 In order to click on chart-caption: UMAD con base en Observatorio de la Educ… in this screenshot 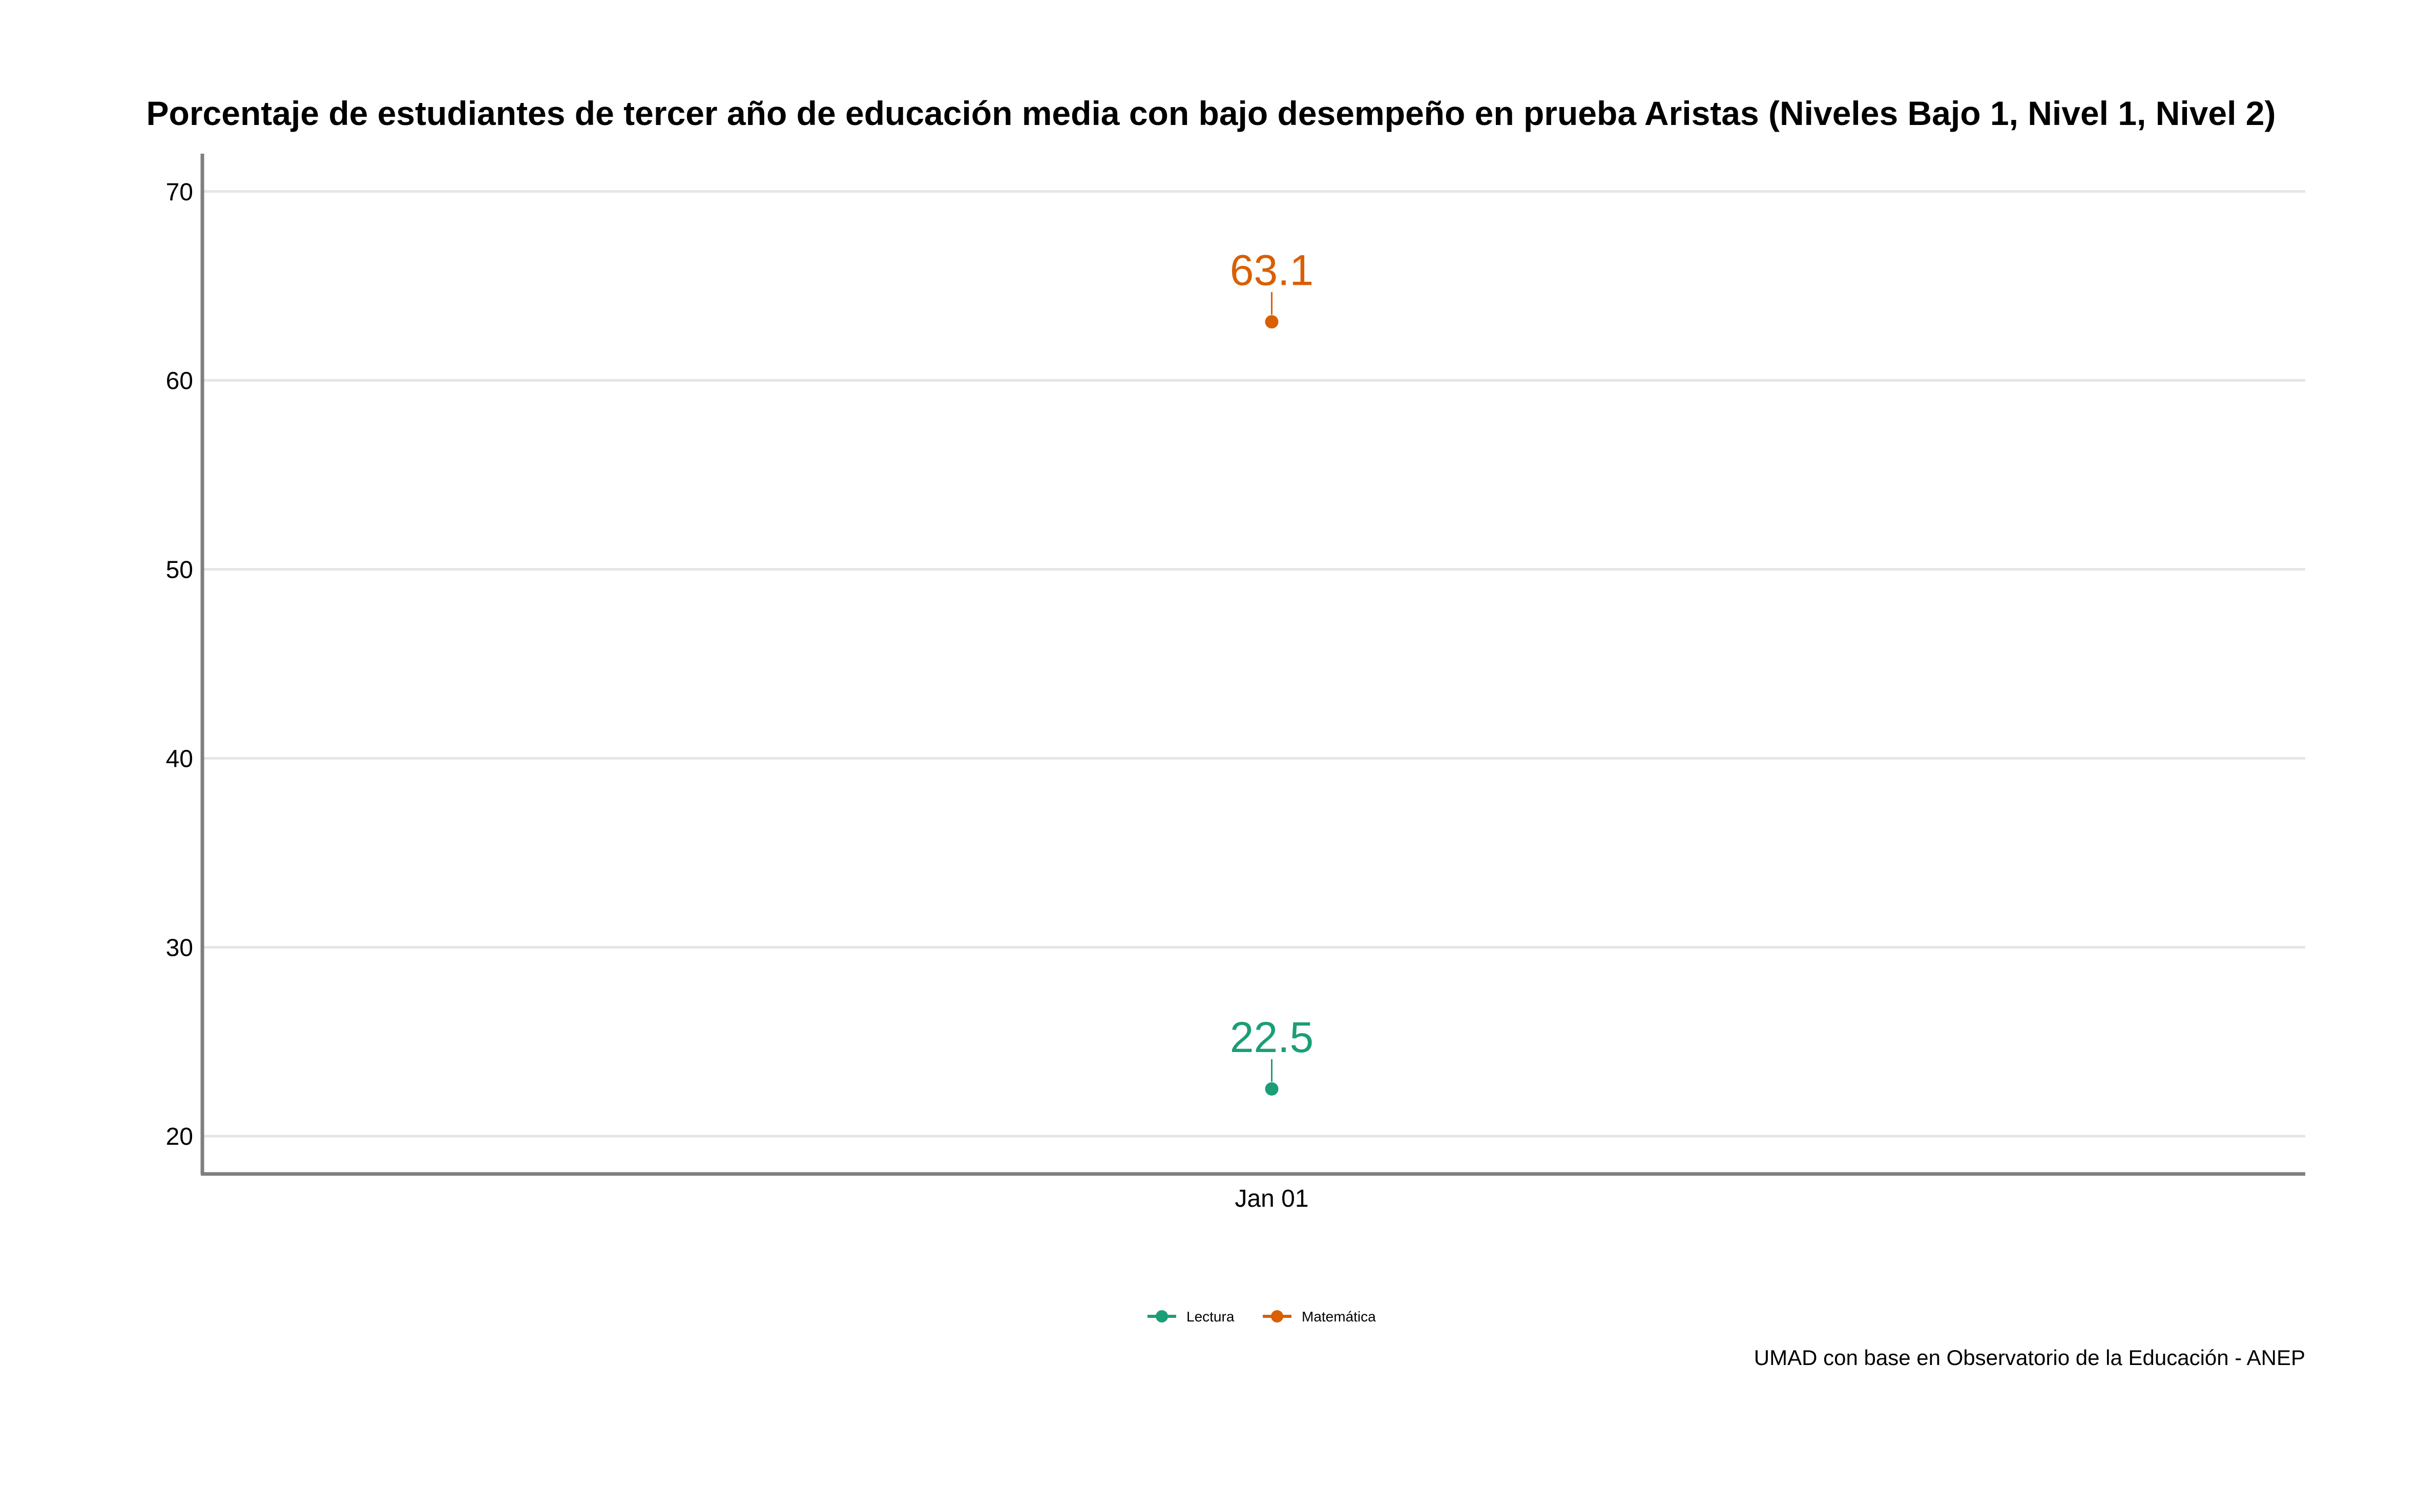, I will do `click(2029, 1358)`.